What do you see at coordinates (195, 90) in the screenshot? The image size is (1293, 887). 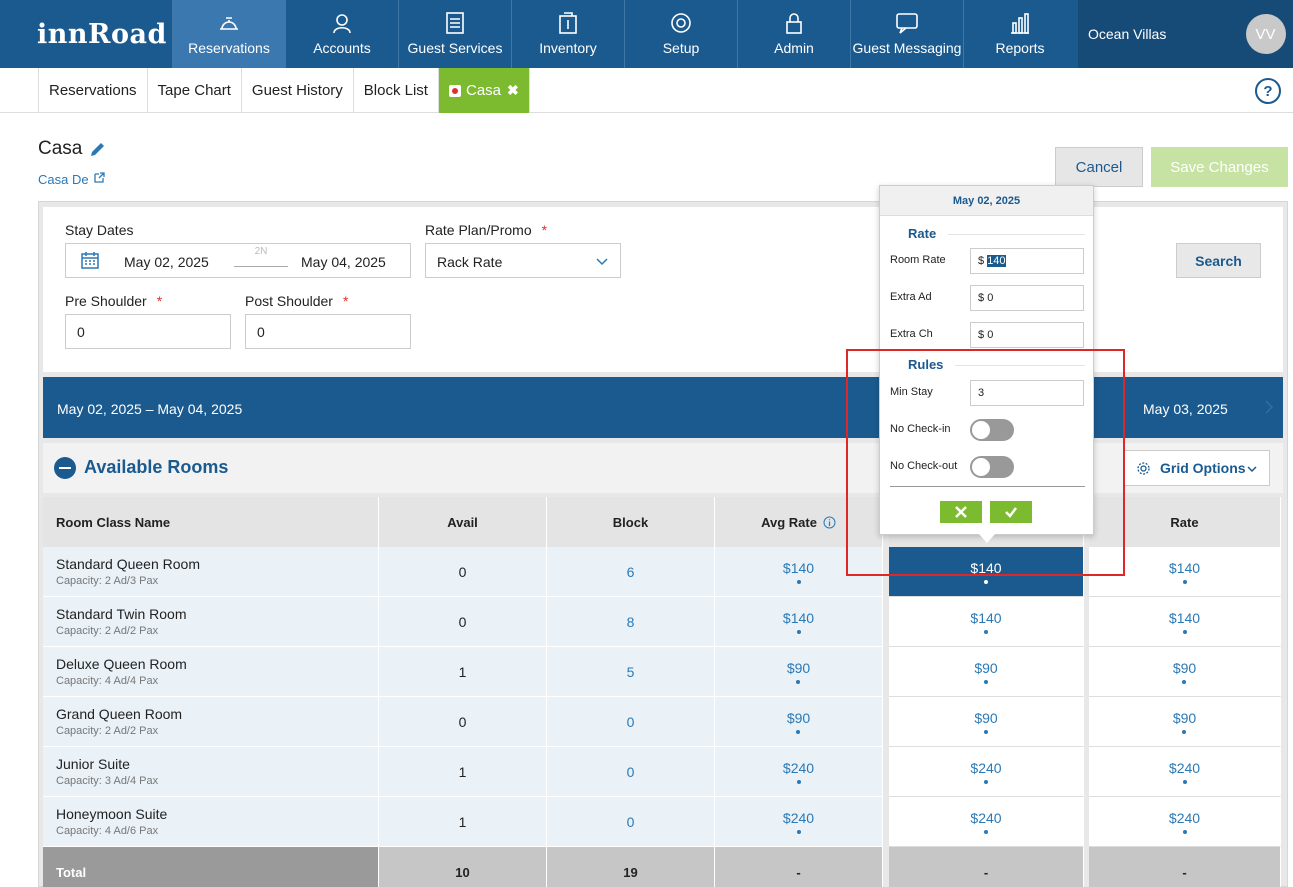 I see `tab-tape-chart: Tape Chart` at bounding box center [195, 90].